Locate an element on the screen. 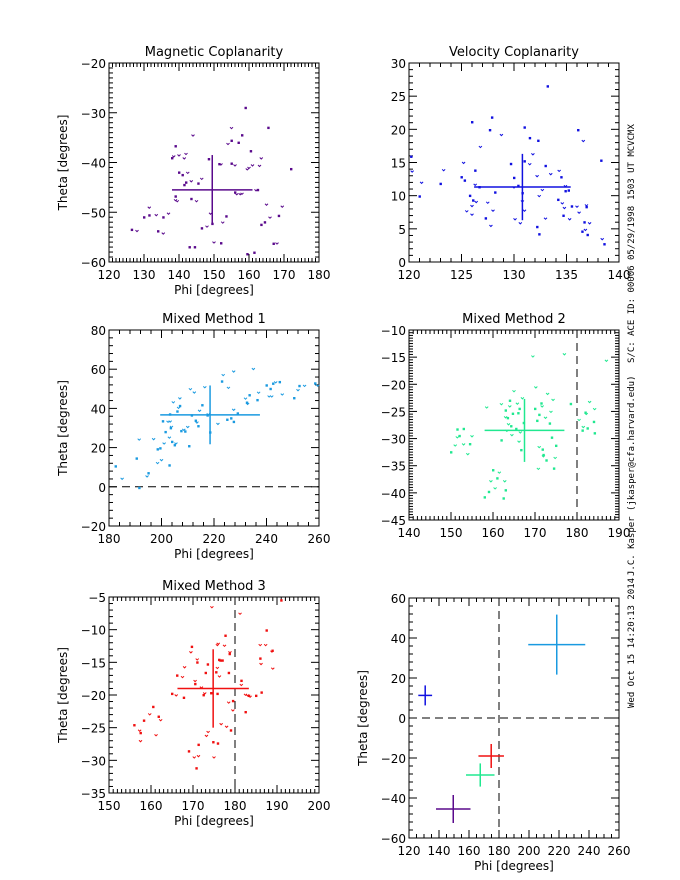 This screenshot has height=880, width=680. x-tick-label: 260 is located at coordinates (619, 851).